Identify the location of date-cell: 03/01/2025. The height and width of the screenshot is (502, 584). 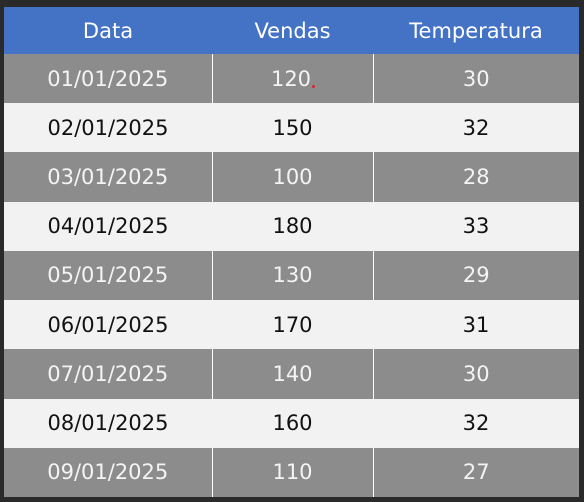
(108, 177).